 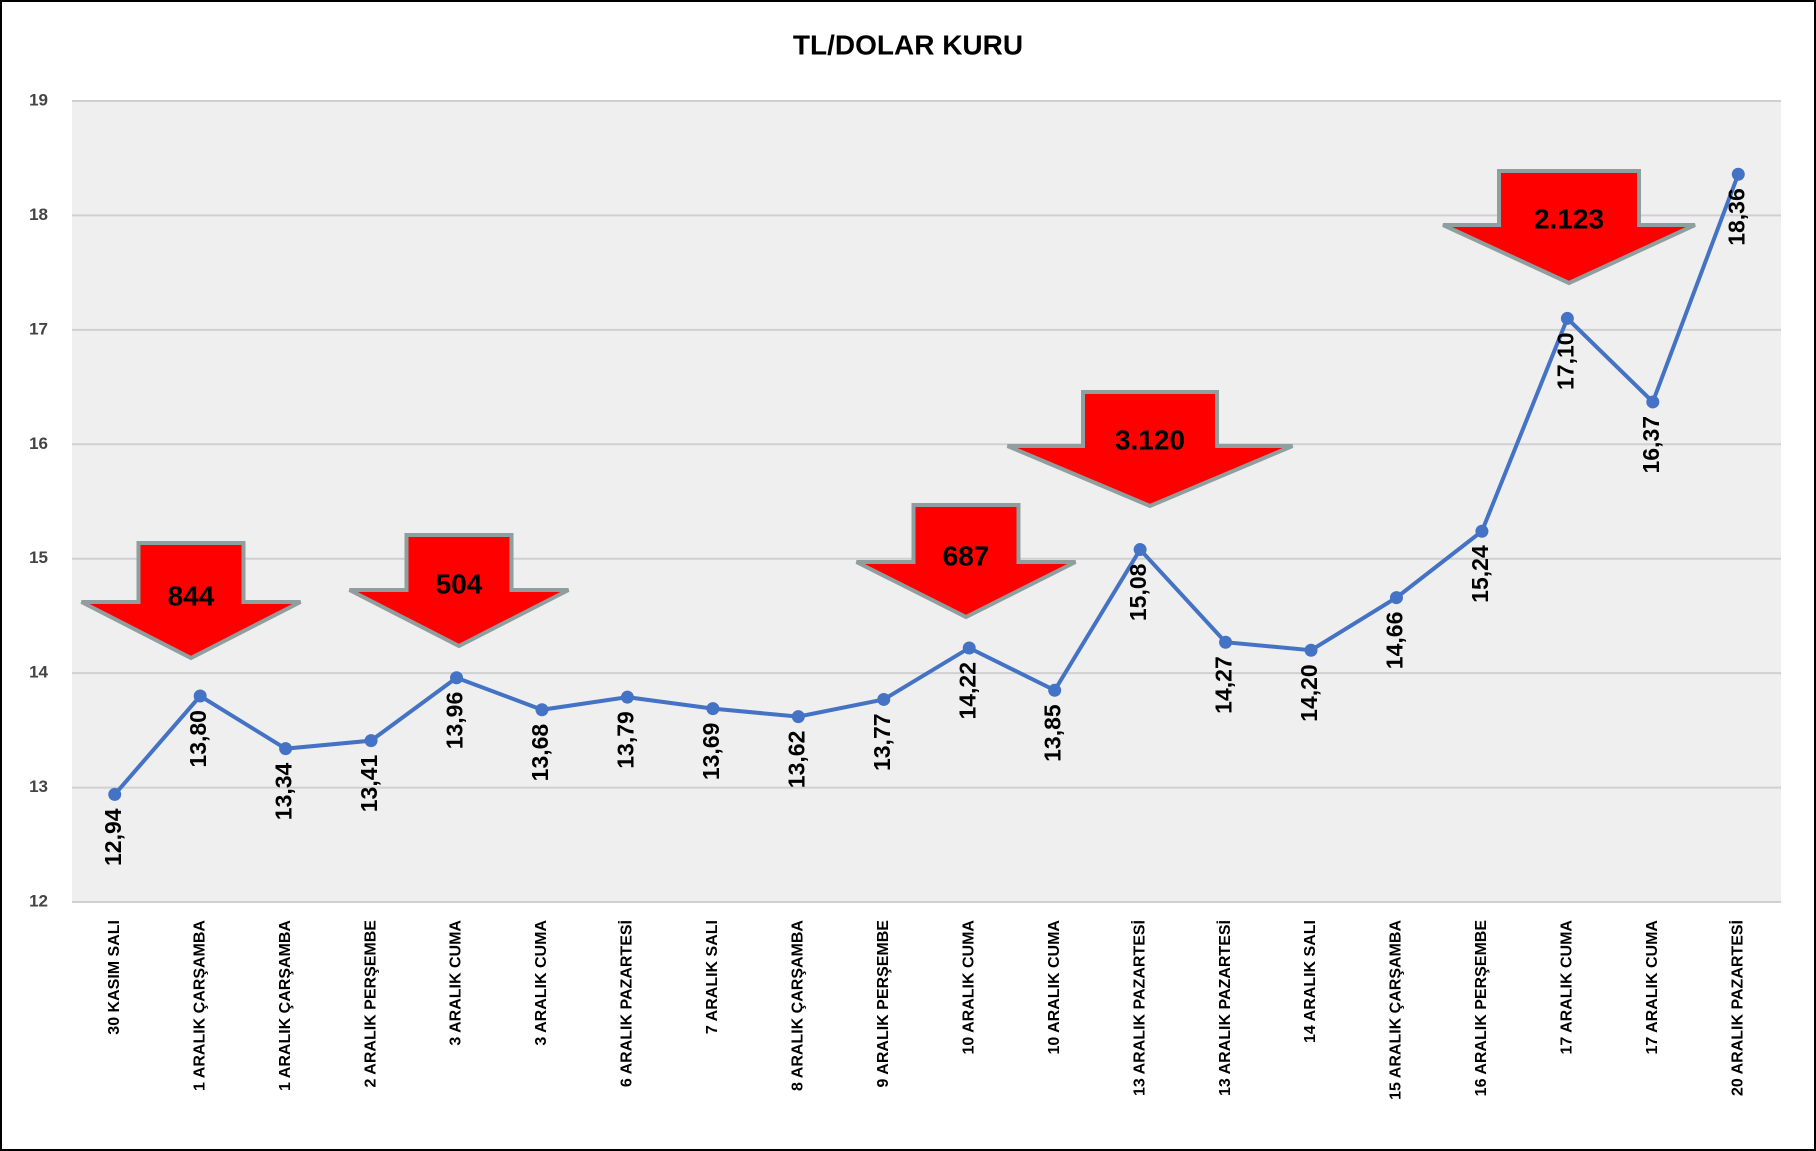 I want to click on y-tick-label: 13, so click(x=38, y=786).